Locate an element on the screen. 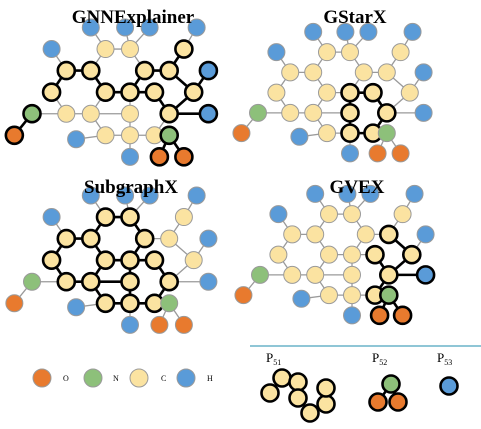 Image resolution: width=481 pixels, height=429 pixels. legend-oxygen-label: O is located at coordinates (66, 378).